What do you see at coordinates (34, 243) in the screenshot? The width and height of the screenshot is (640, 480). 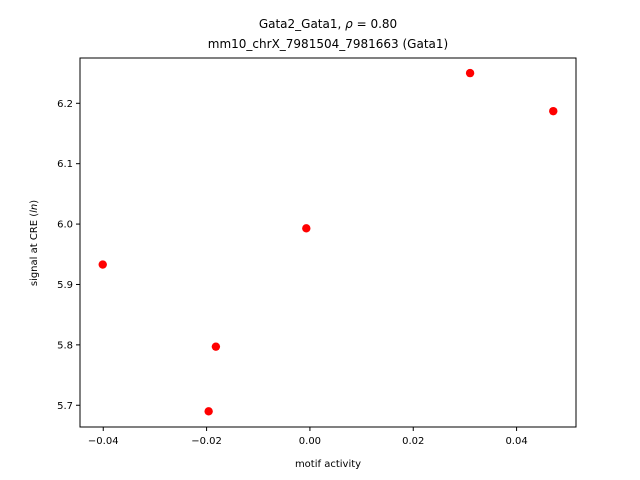 I see `y-axis-label: signal at CRE (ln)` at bounding box center [34, 243].